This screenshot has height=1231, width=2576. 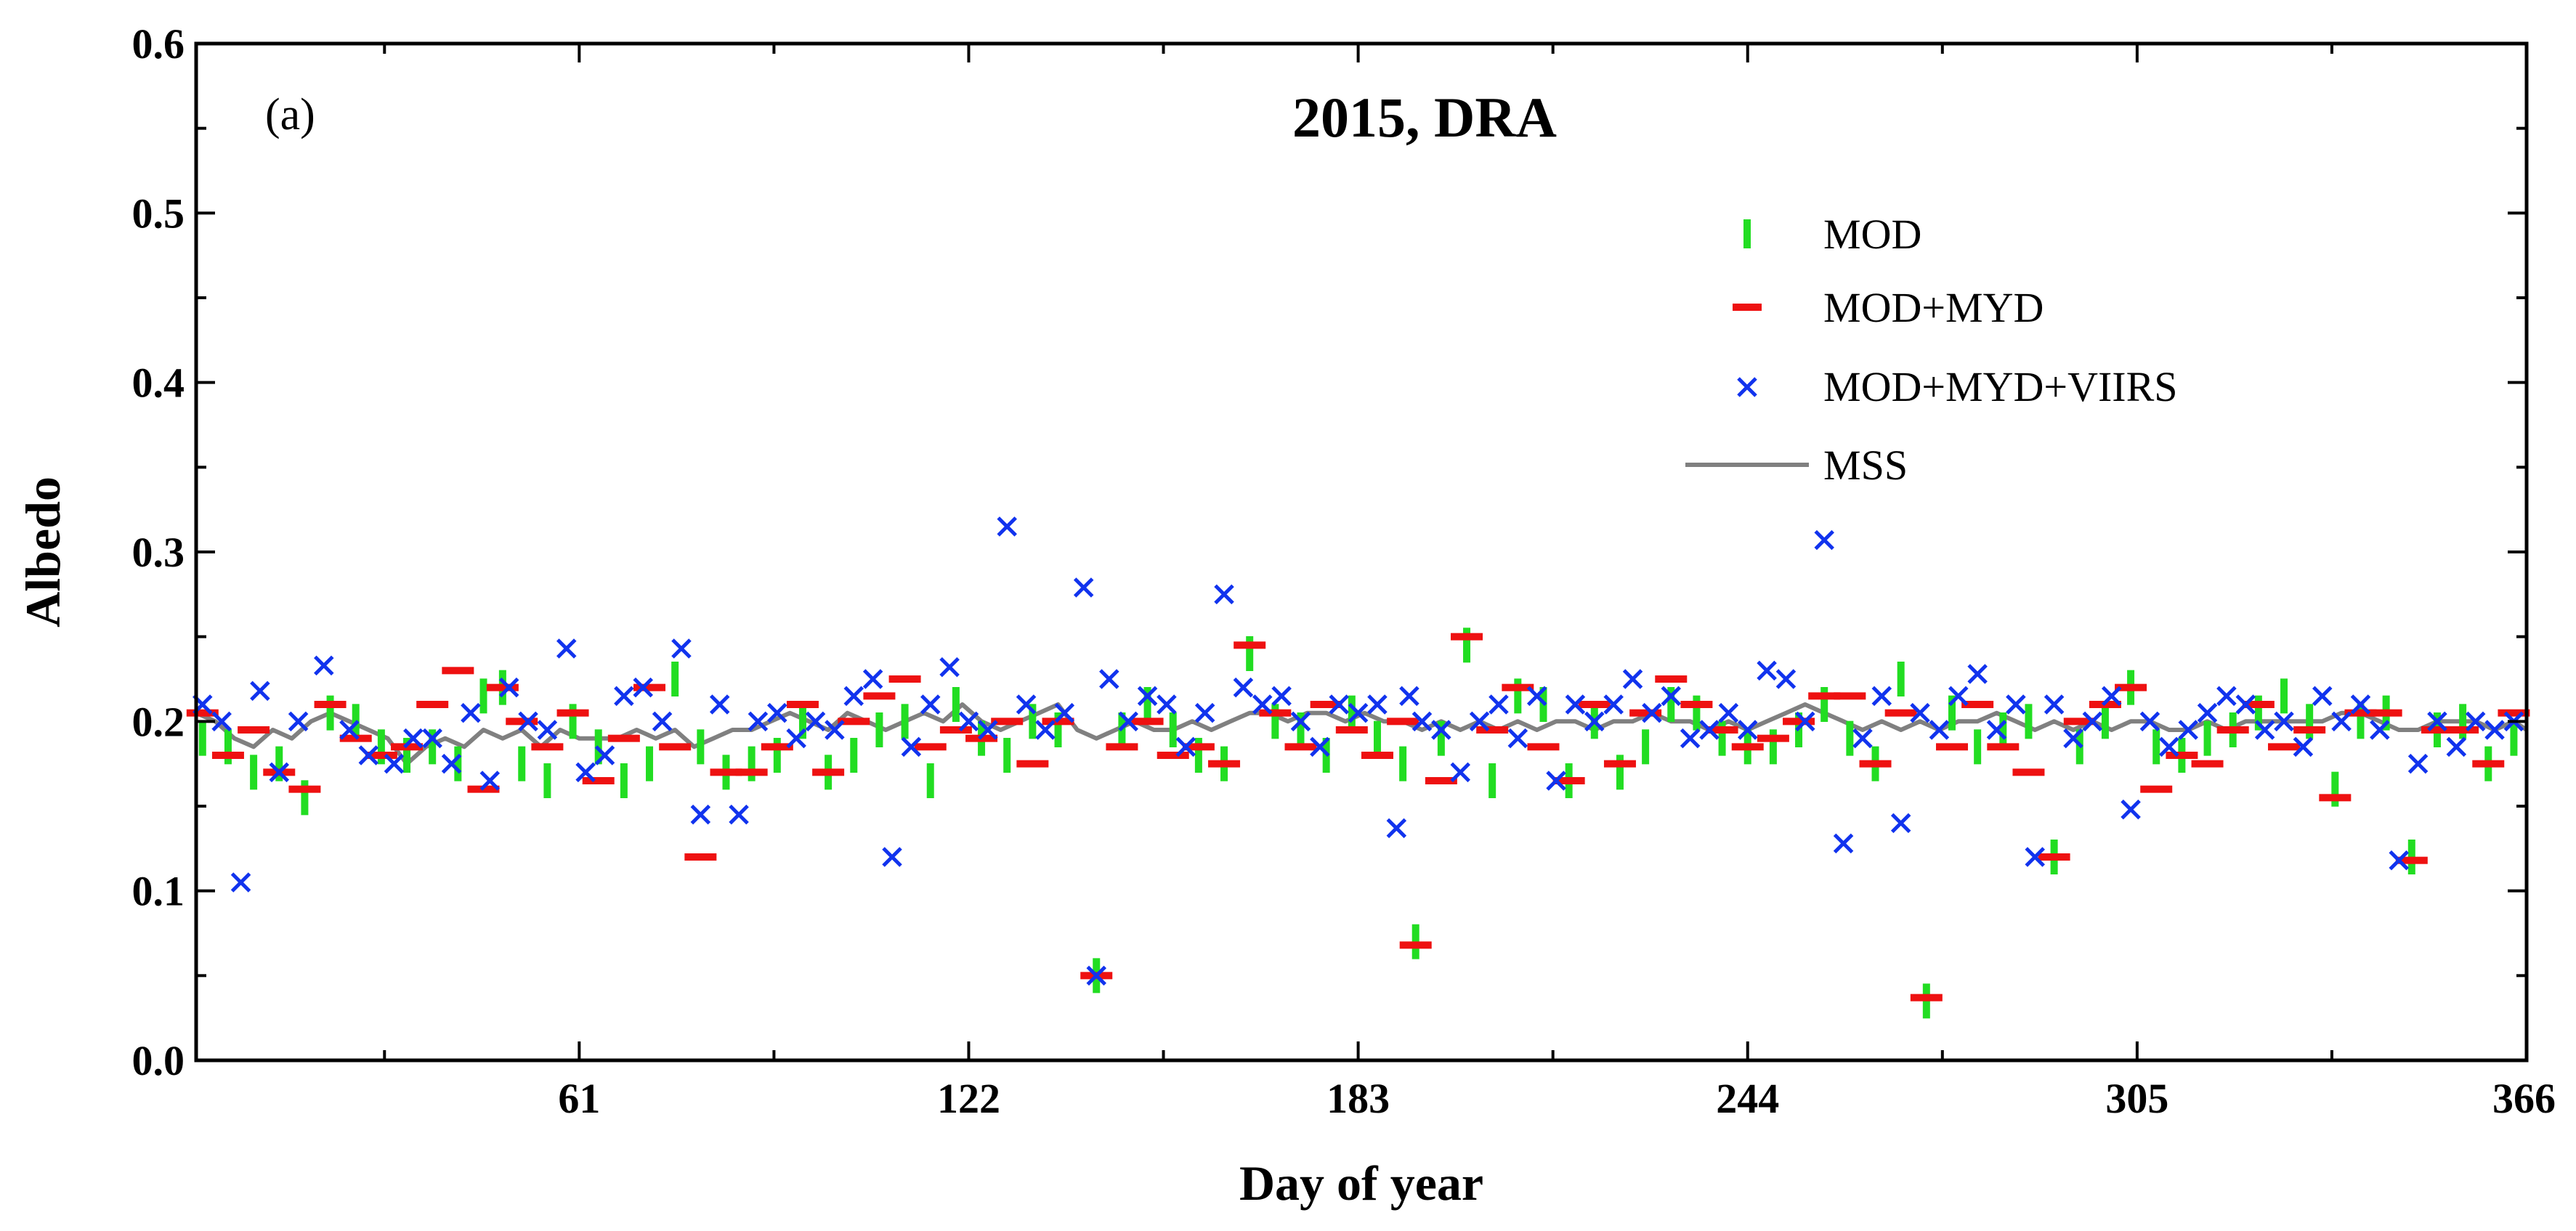 What do you see at coordinates (158, 213) in the screenshot?
I see `y-tick-label: 0.5` at bounding box center [158, 213].